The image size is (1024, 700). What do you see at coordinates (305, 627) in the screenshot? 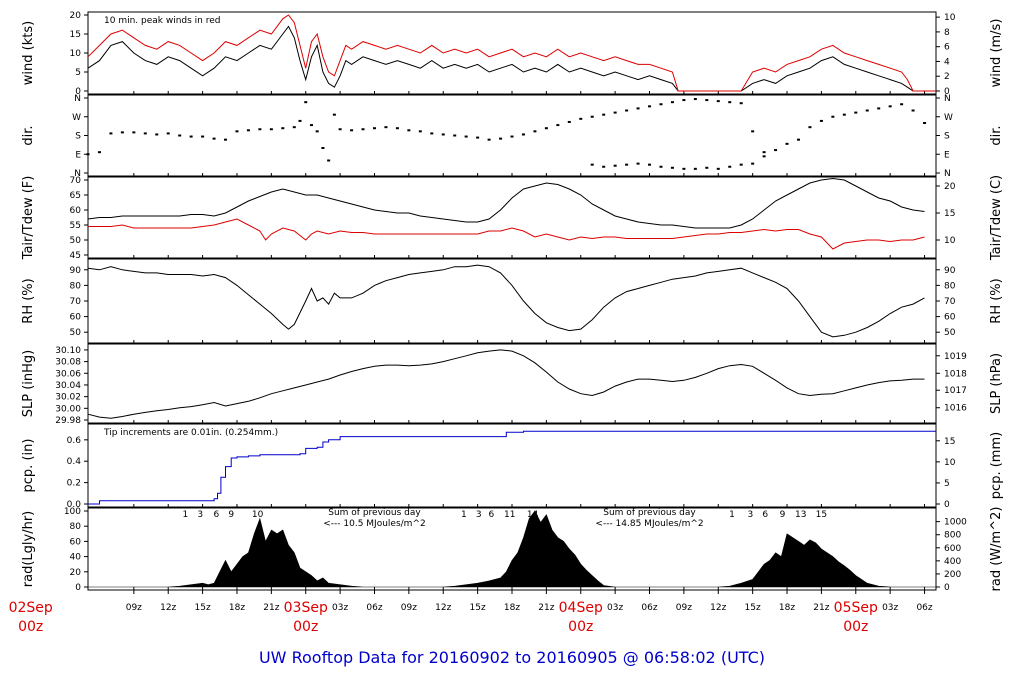
I see `day-label-time: 00z` at bounding box center [305, 627].